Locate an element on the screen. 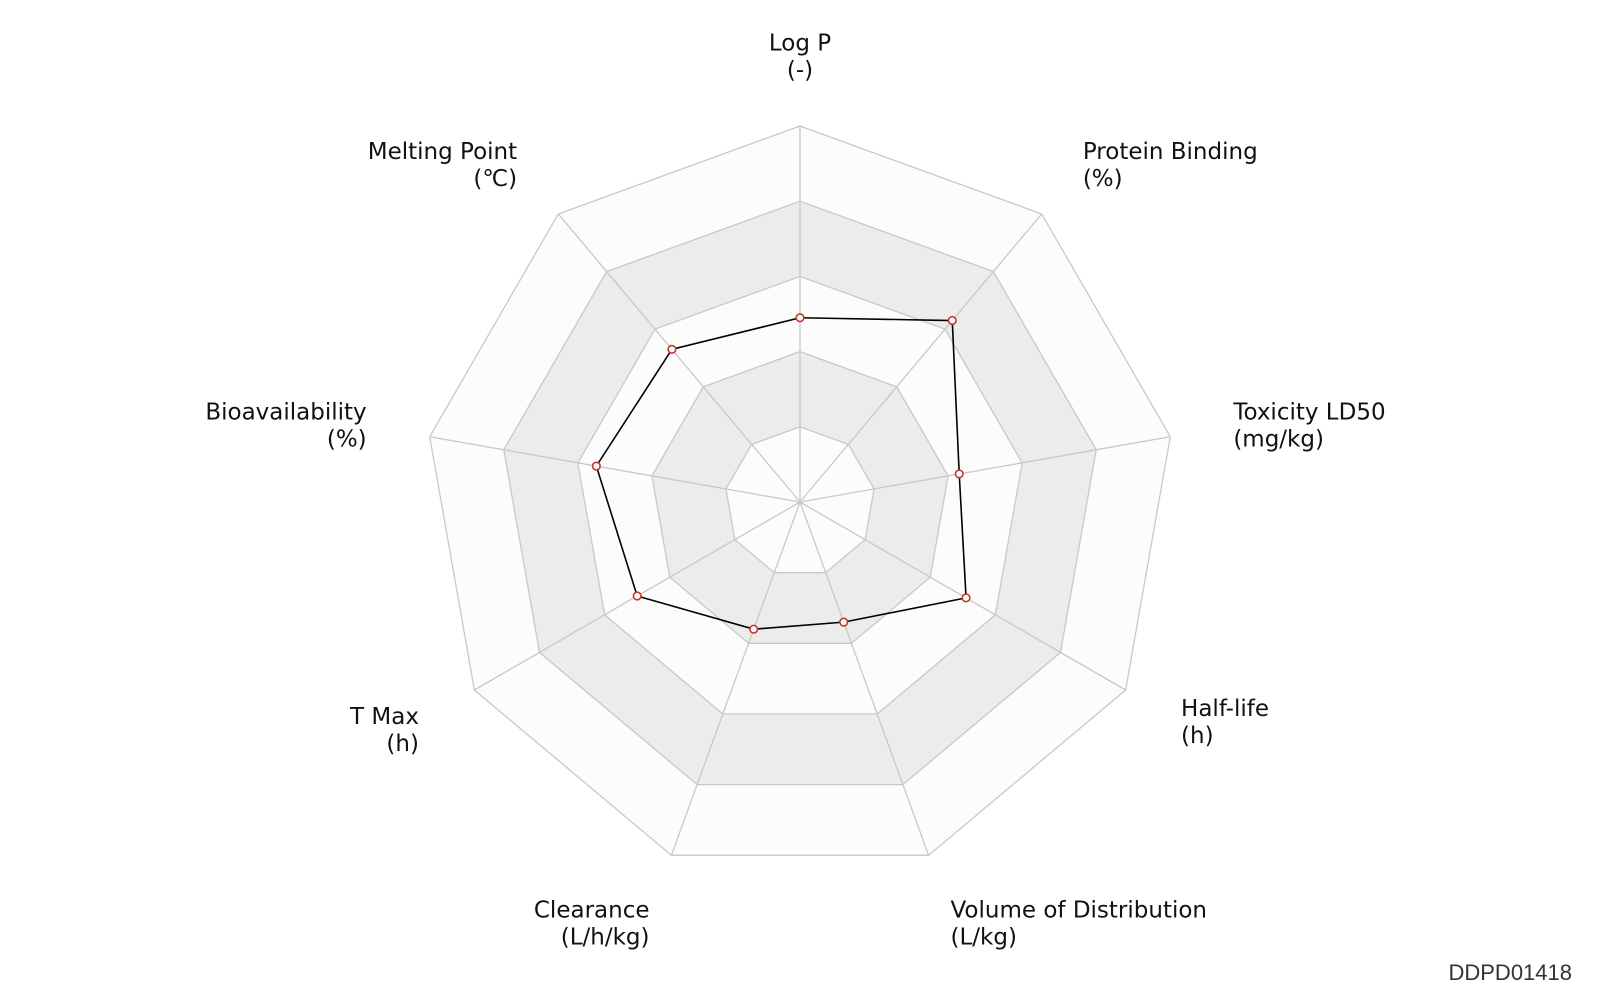  axis-label-name: T Max is located at coordinates (384, 717).